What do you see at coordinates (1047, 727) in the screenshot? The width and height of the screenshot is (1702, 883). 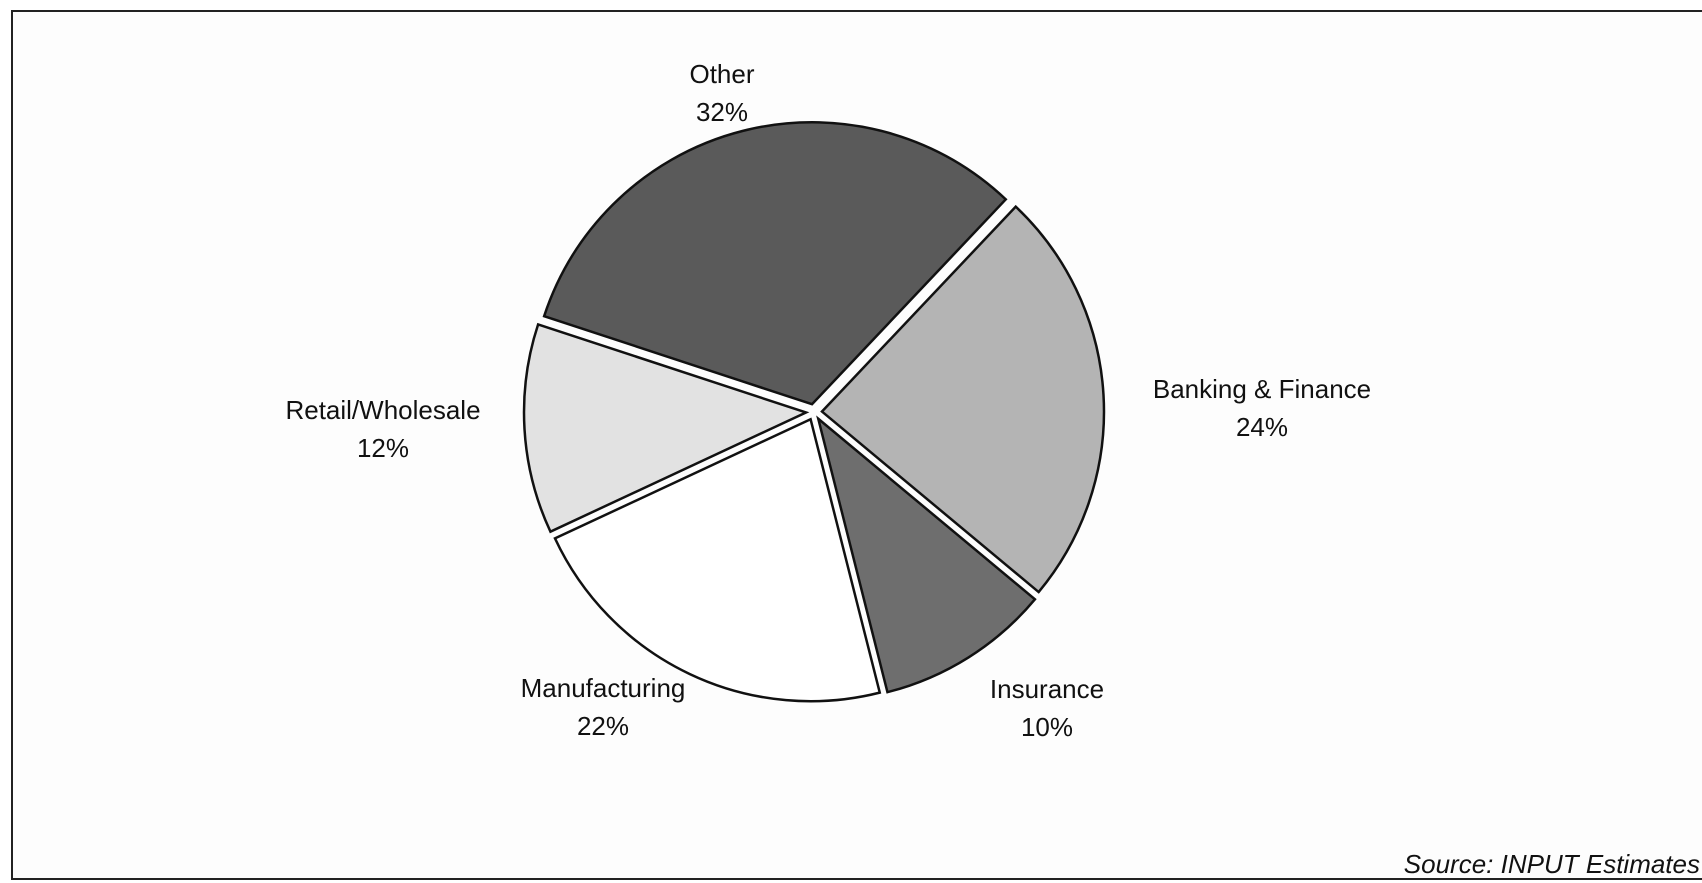 I see `slice-value-label: 10%` at bounding box center [1047, 727].